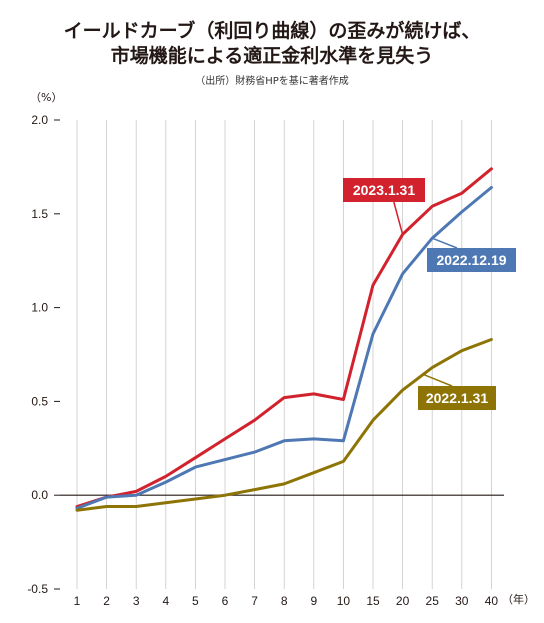  Describe the element at coordinates (77, 601) in the screenshot. I see `x-tick-label: 1` at that location.